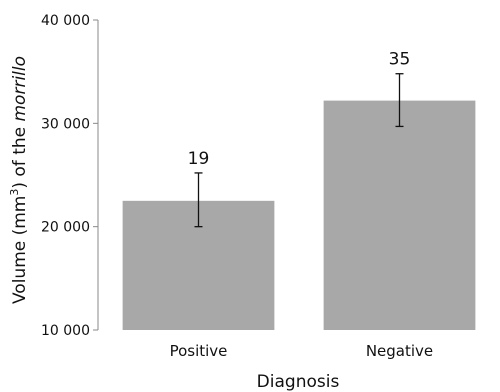 The width and height of the screenshot is (500, 392). What do you see at coordinates (298, 382) in the screenshot?
I see `x-axis-title: Diagnosis` at bounding box center [298, 382].